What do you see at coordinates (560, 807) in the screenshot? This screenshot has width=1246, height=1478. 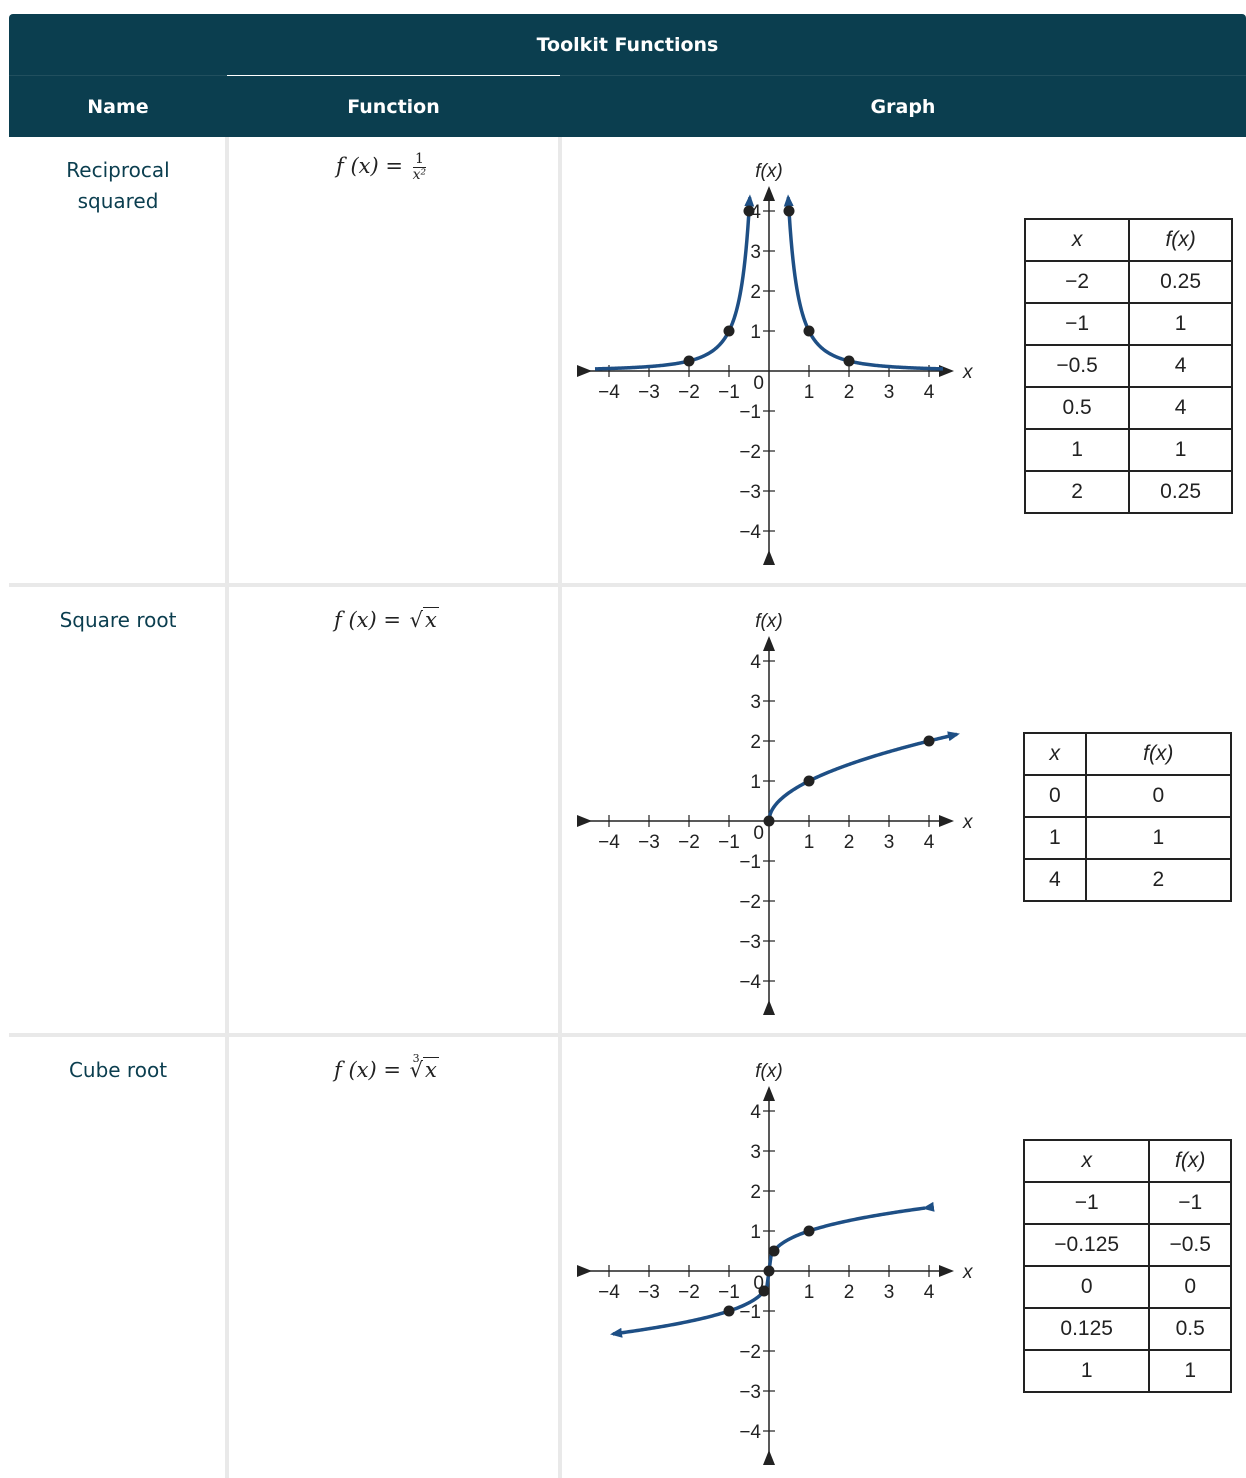 I see `column-divider` at bounding box center [560, 807].